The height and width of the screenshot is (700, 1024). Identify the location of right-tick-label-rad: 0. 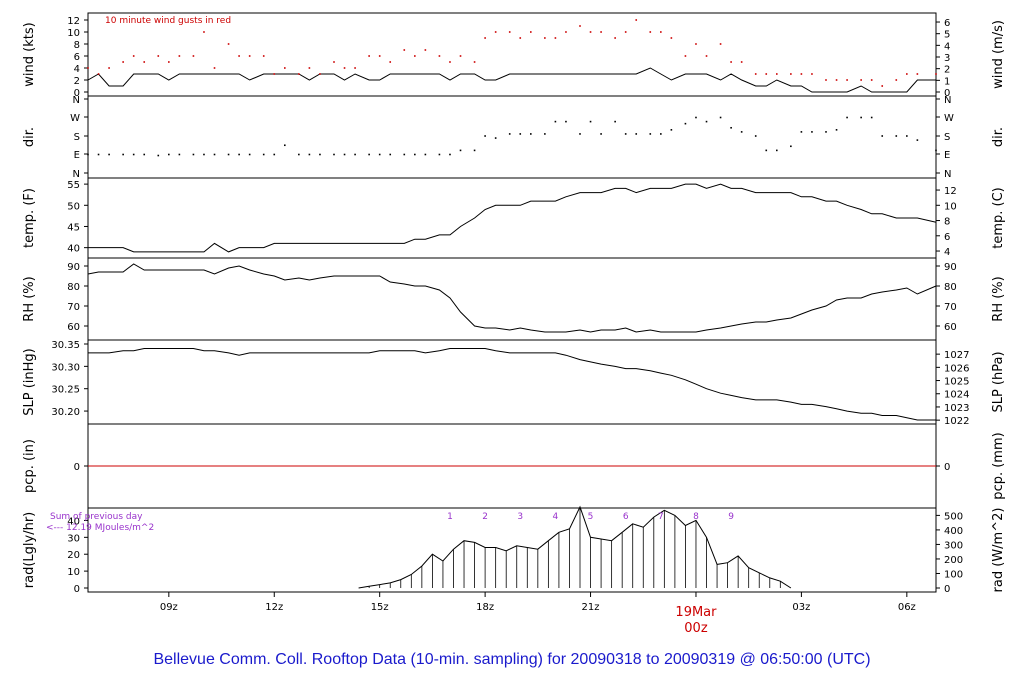
(947, 589).